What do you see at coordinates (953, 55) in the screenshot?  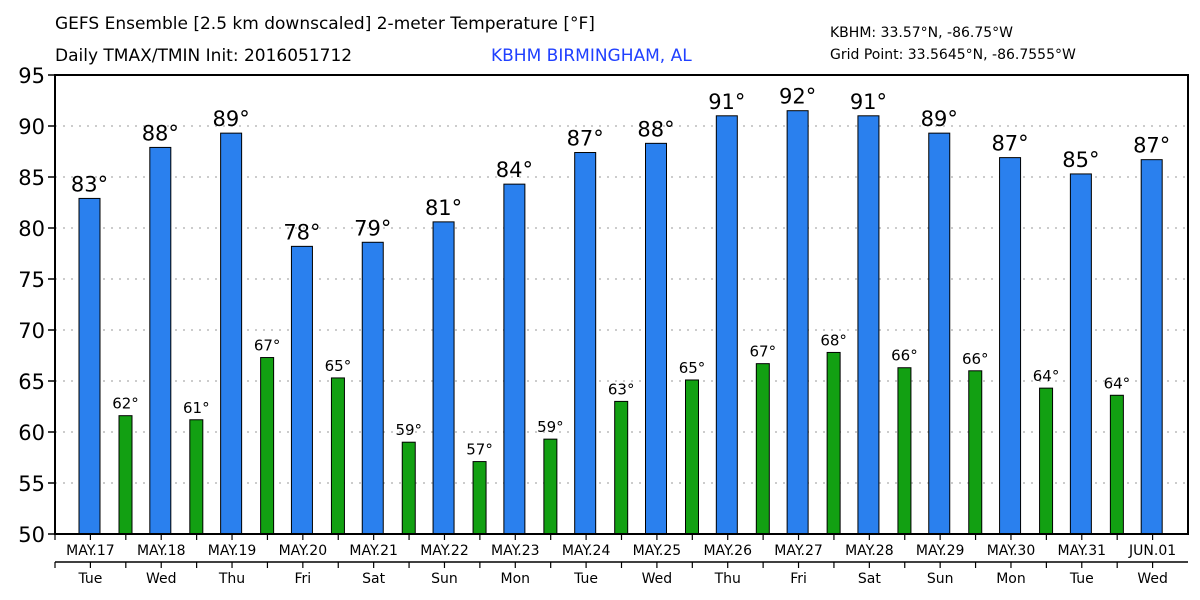 I see `grid-point-coords: Grid Point: 33.5645°N, -86.7555°W` at bounding box center [953, 55].